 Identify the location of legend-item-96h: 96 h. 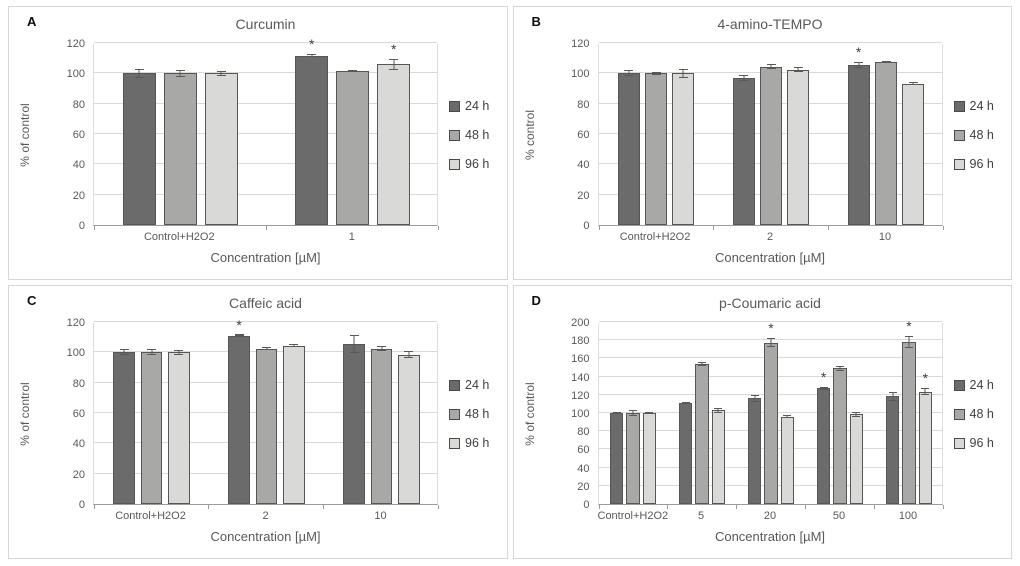
(981, 164).